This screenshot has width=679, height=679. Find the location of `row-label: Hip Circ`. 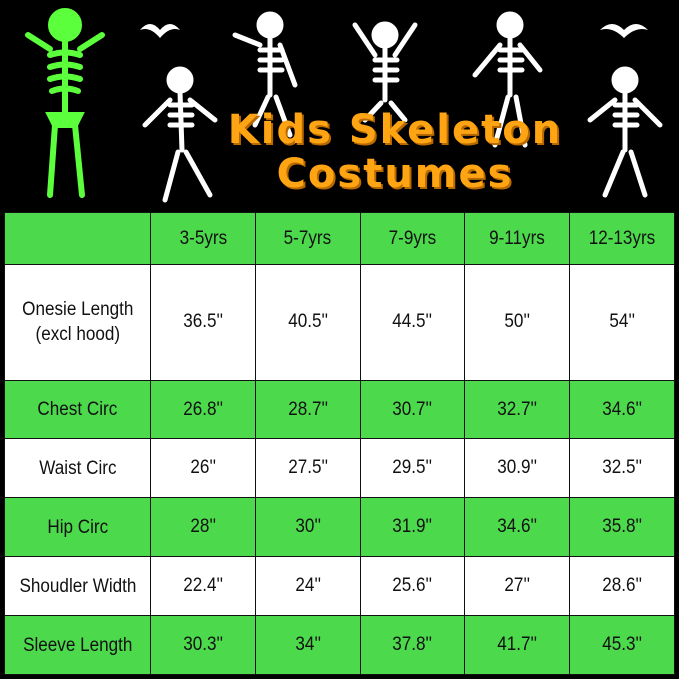

row-label: Hip Circ is located at coordinates (77, 527).